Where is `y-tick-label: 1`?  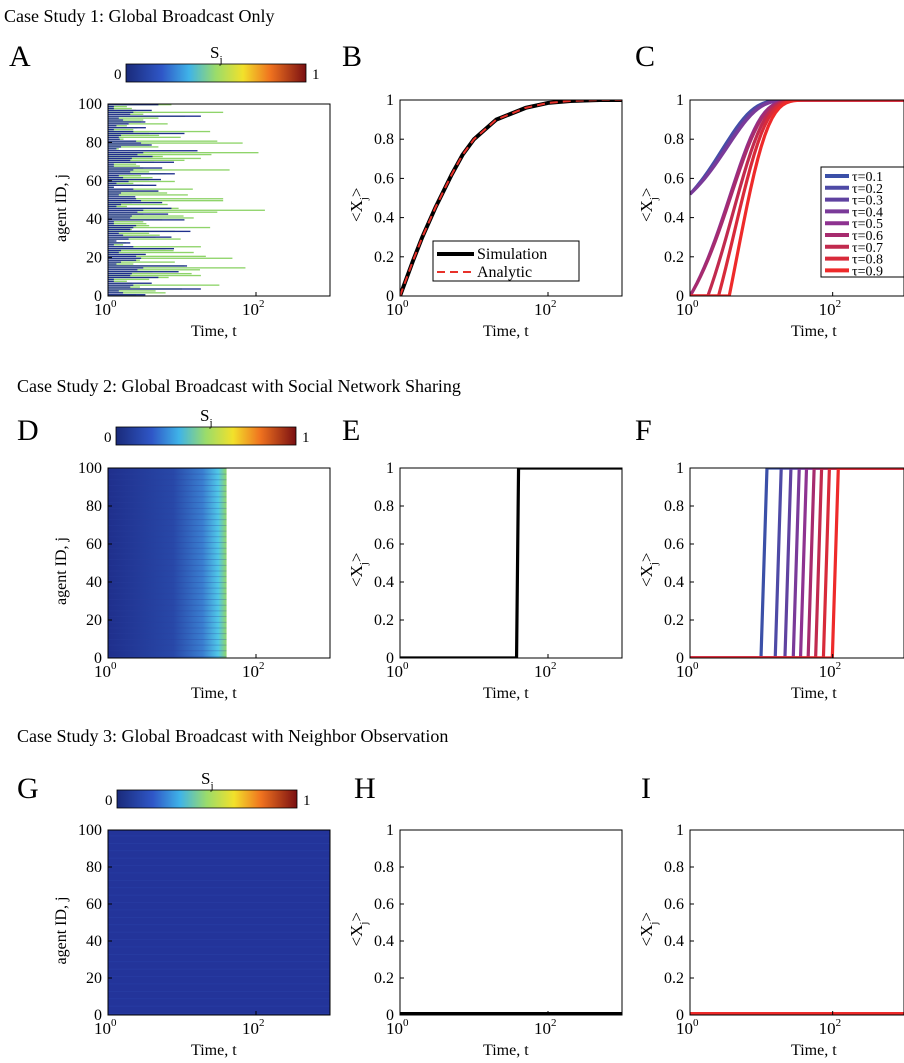
y-tick-label: 1 is located at coordinates (390, 830).